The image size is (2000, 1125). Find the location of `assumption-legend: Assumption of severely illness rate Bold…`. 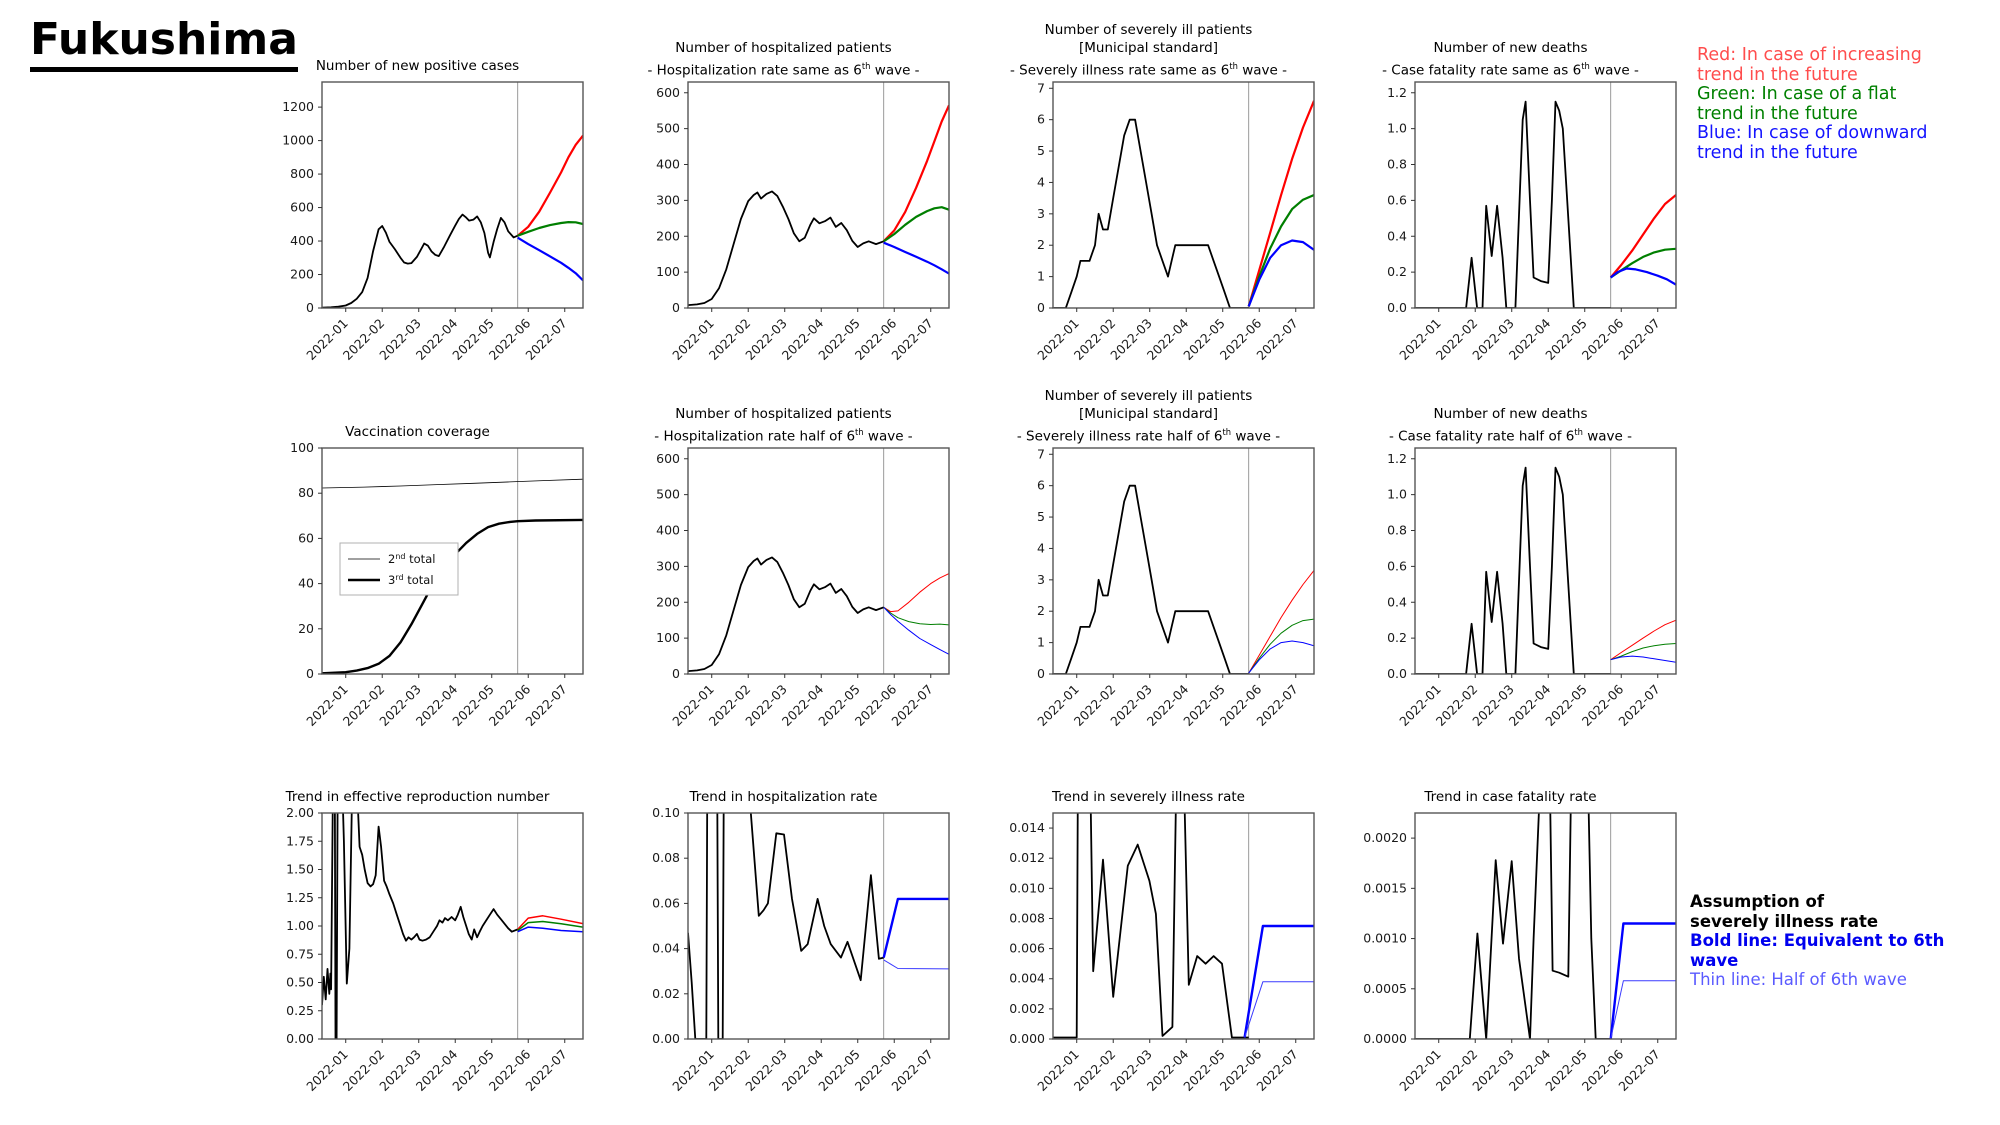

assumption-legend: Assumption of severely illness rate Bold… is located at coordinates (1840, 941).